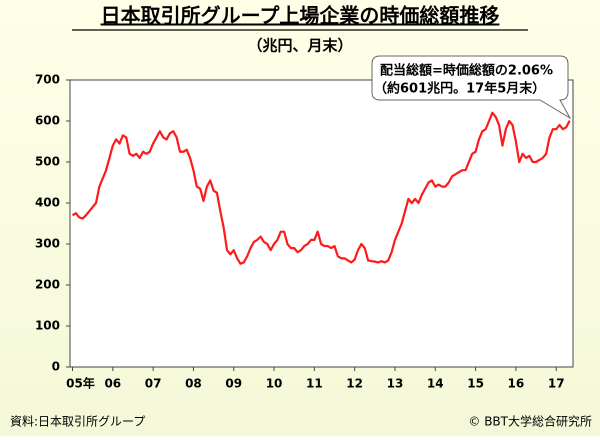 The image size is (600, 440). What do you see at coordinates (475, 384) in the screenshot?
I see `x-tick-label: 15` at bounding box center [475, 384].